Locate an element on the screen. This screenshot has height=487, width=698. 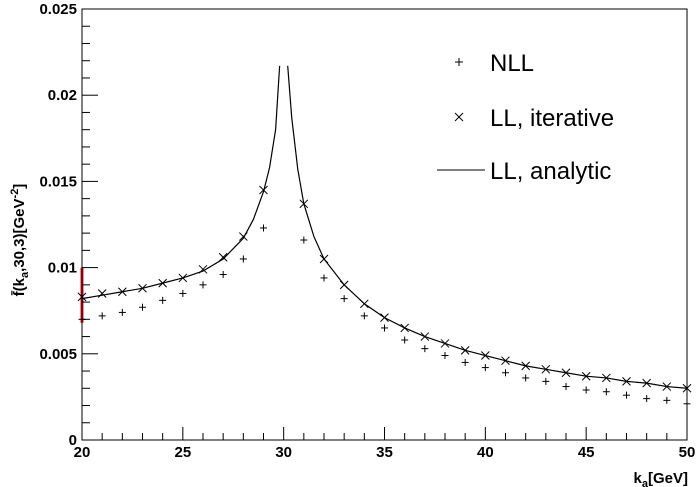
y-axis-title: f̄(ka,30,3)[GeV-2] is located at coordinates (20, 240).